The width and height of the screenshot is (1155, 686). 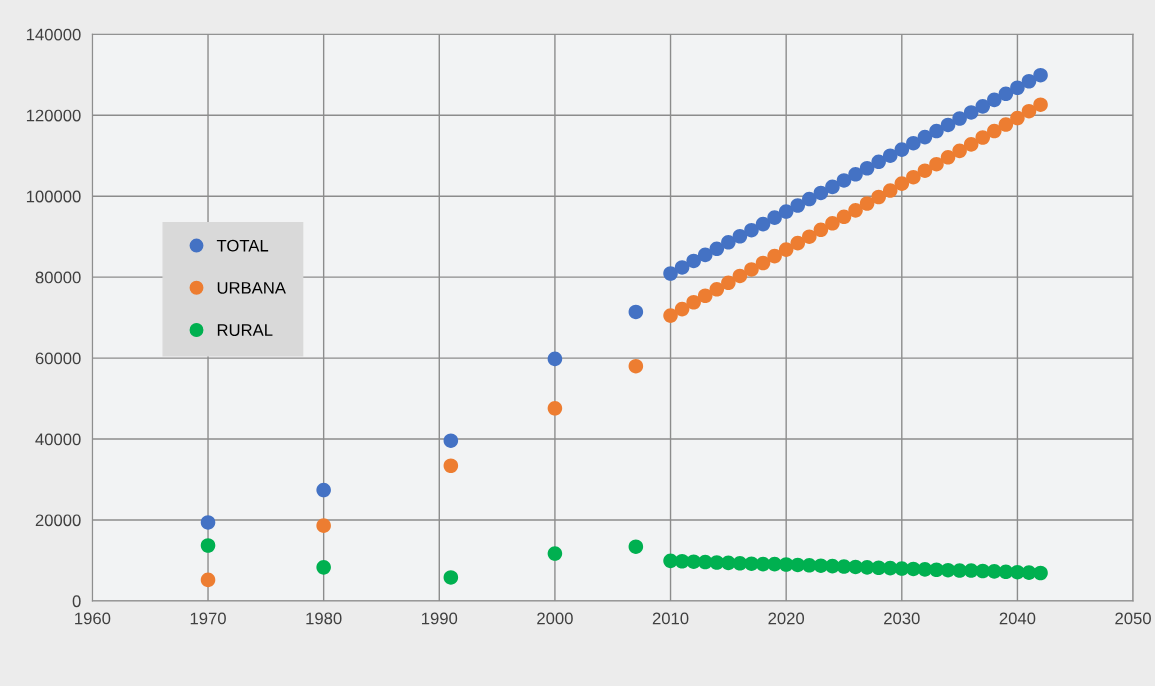 What do you see at coordinates (93, 618) in the screenshot?
I see `x-tick-label: 1960` at bounding box center [93, 618].